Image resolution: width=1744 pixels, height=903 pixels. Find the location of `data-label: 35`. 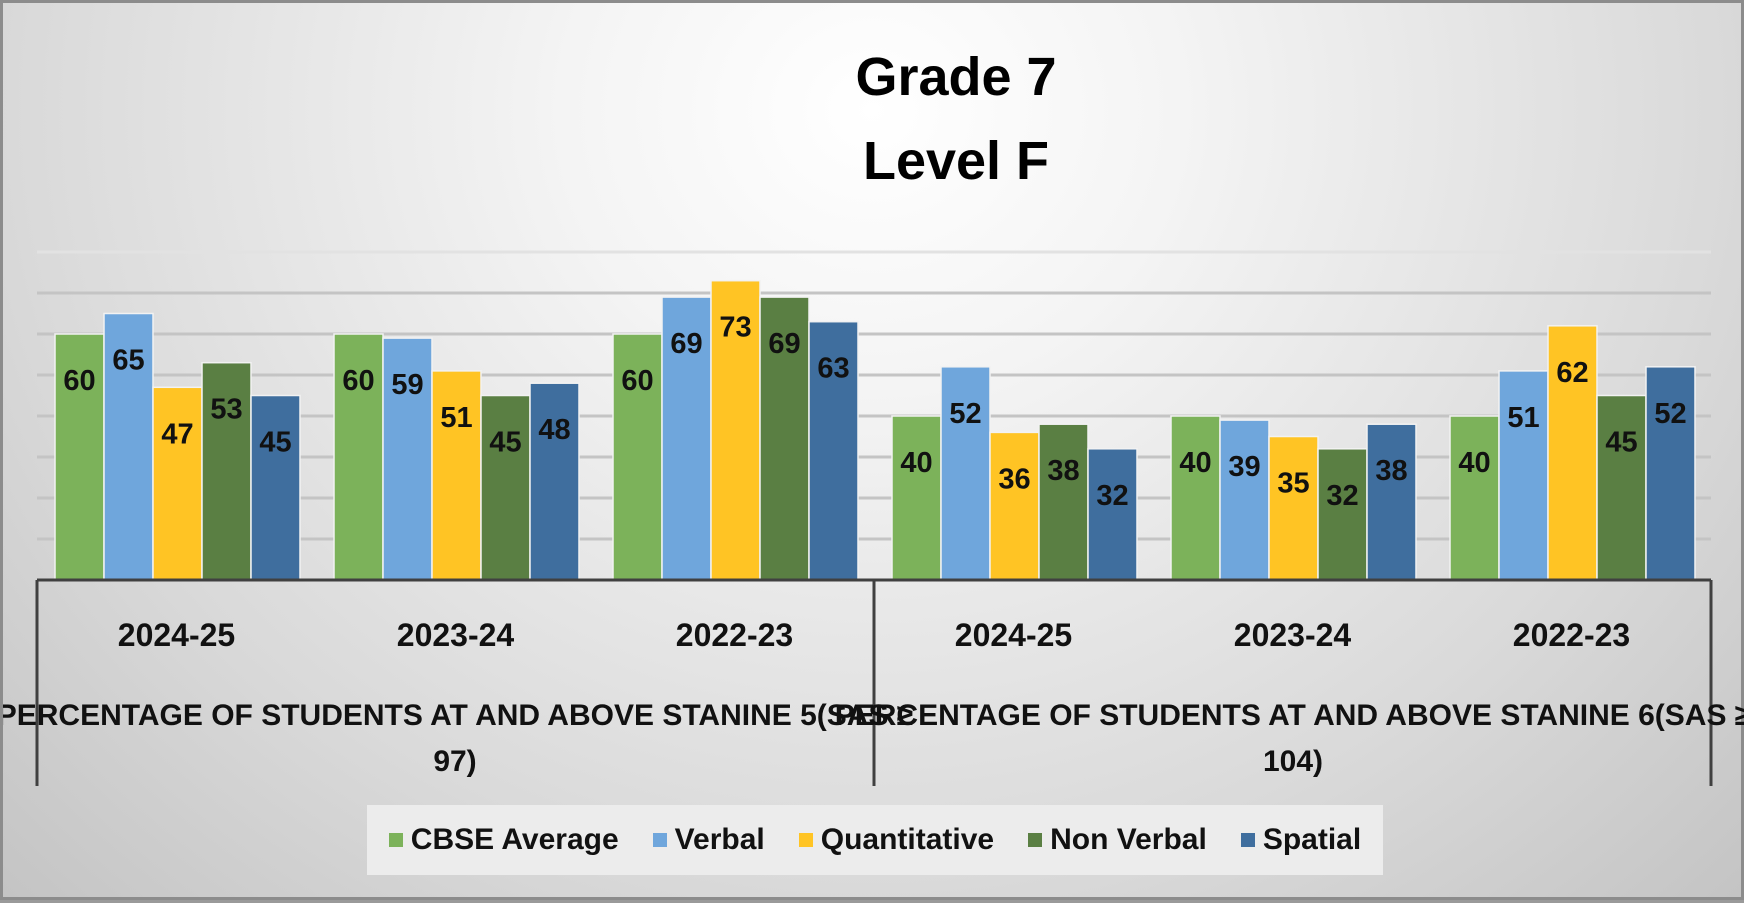

data-label: 35 is located at coordinates (1293, 484).